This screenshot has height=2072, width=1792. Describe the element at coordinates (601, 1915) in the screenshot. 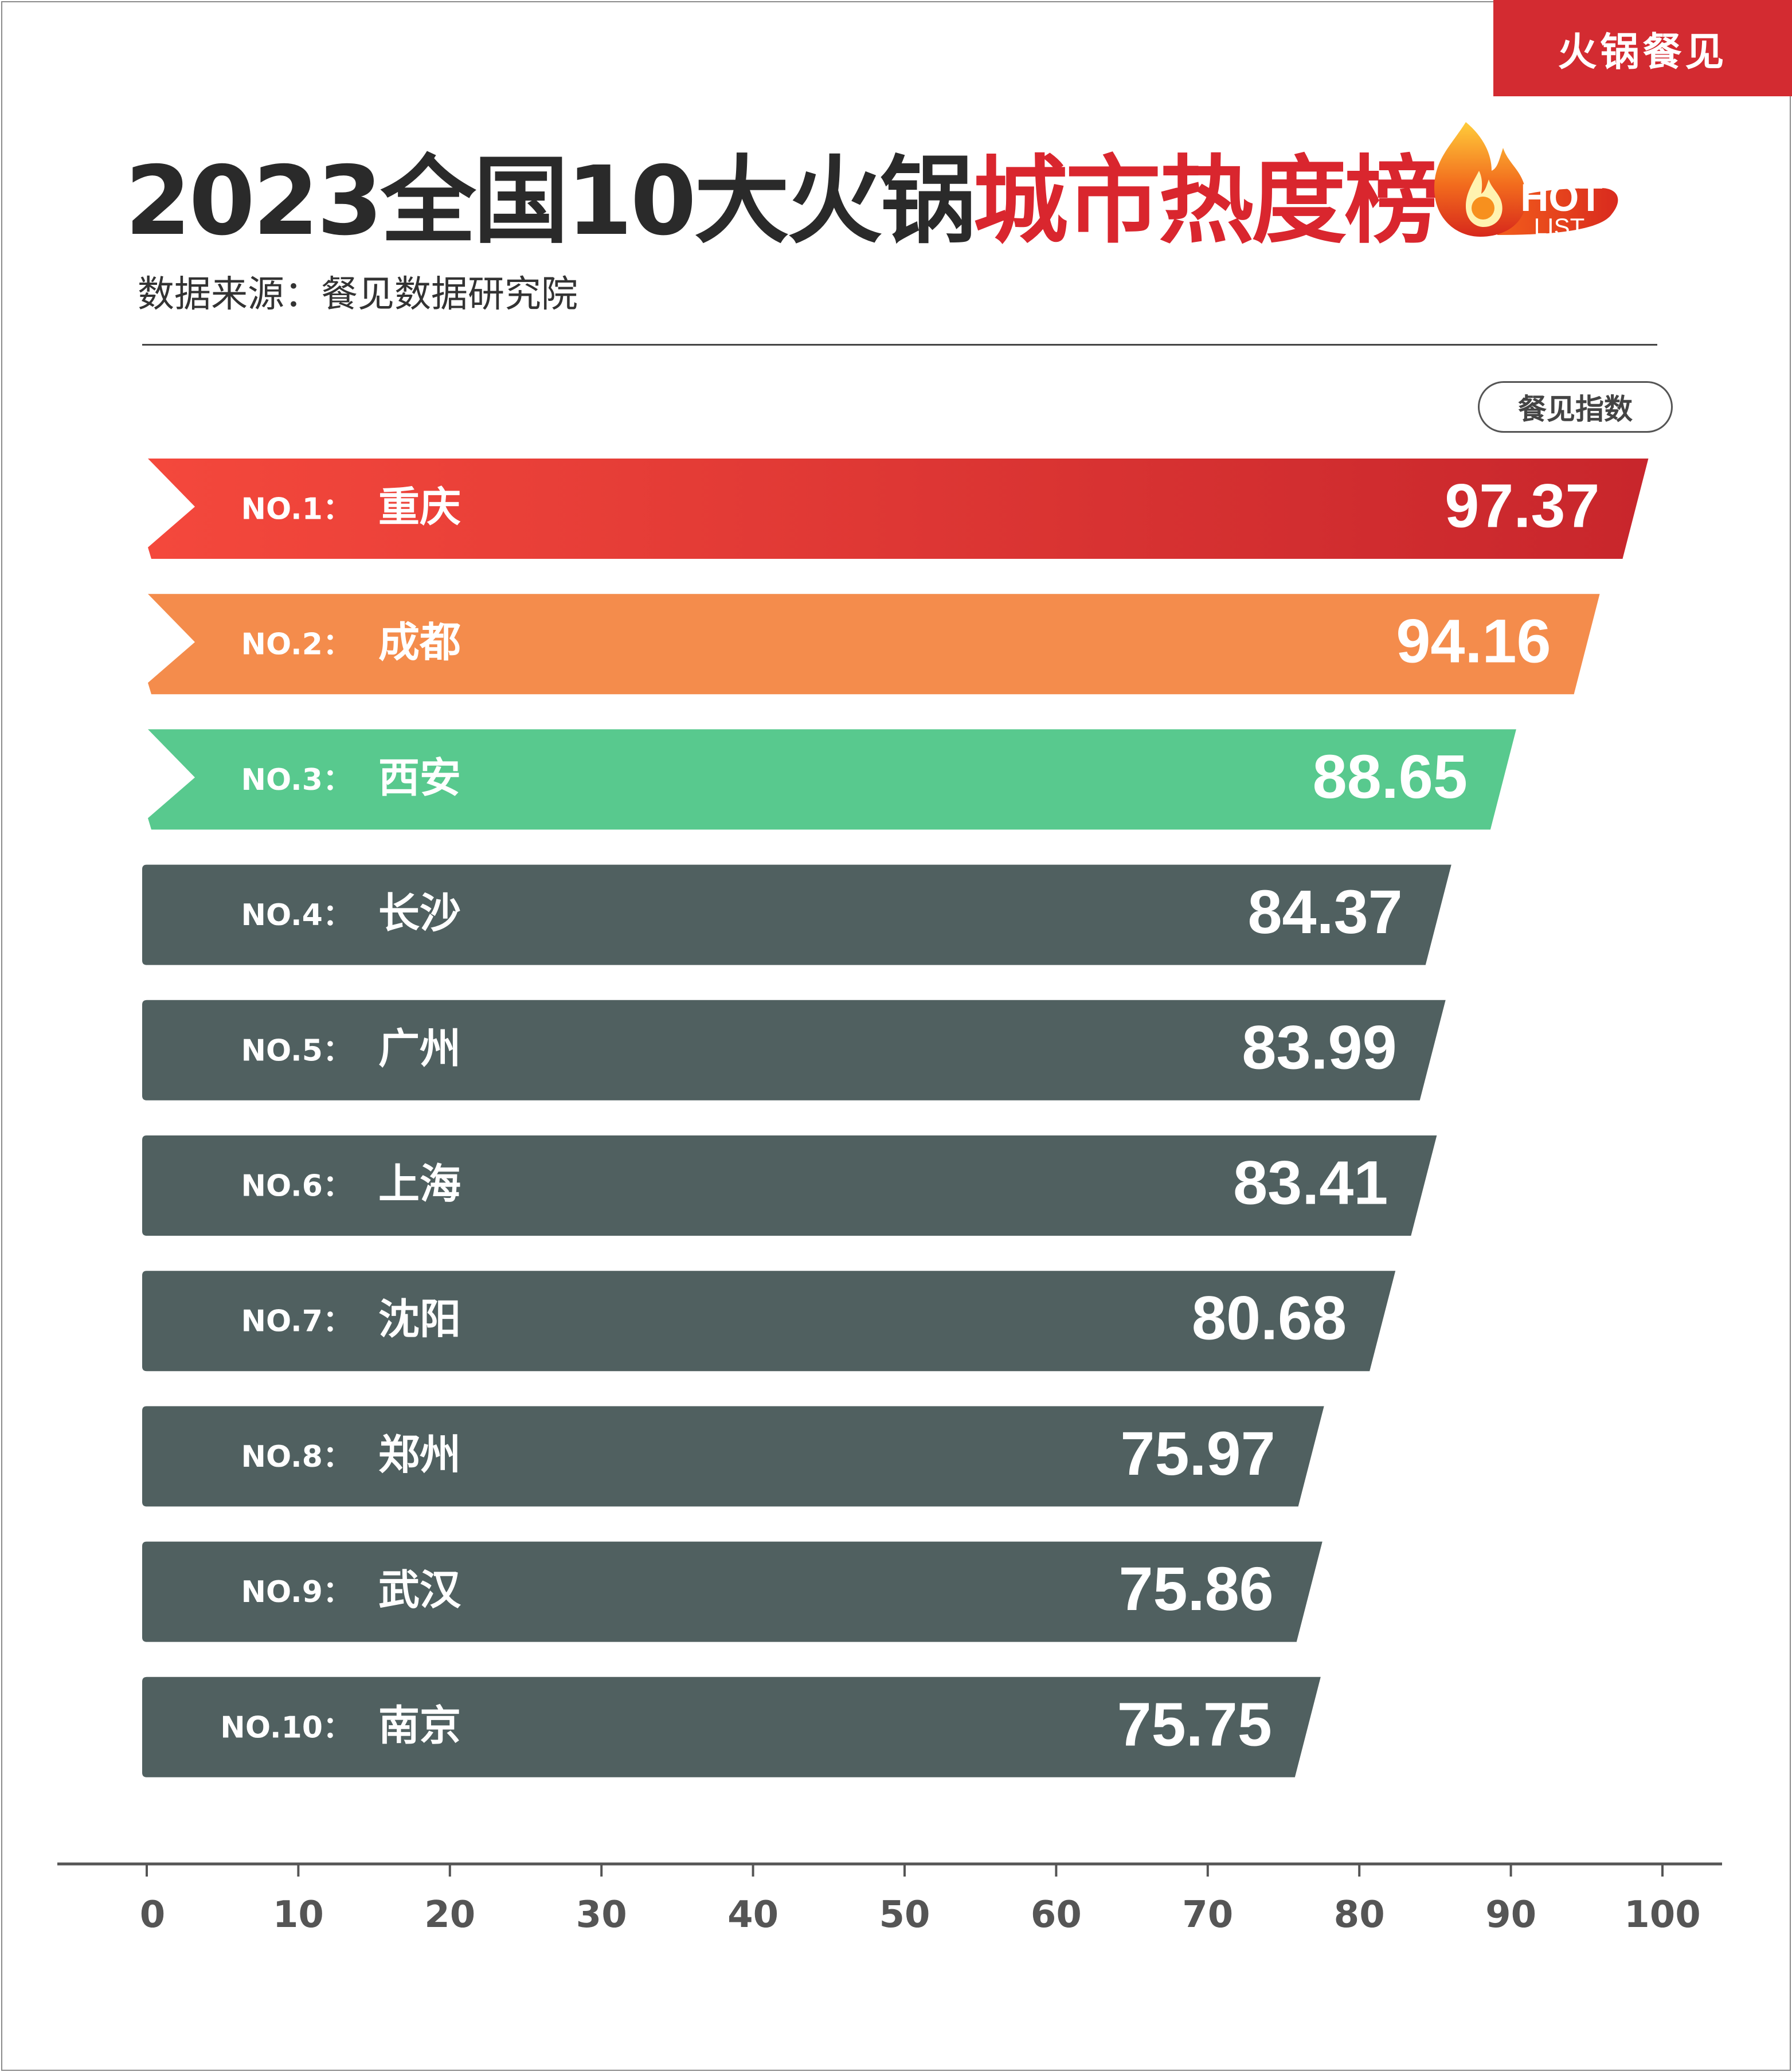

I see `x-tick-label: 30` at that location.